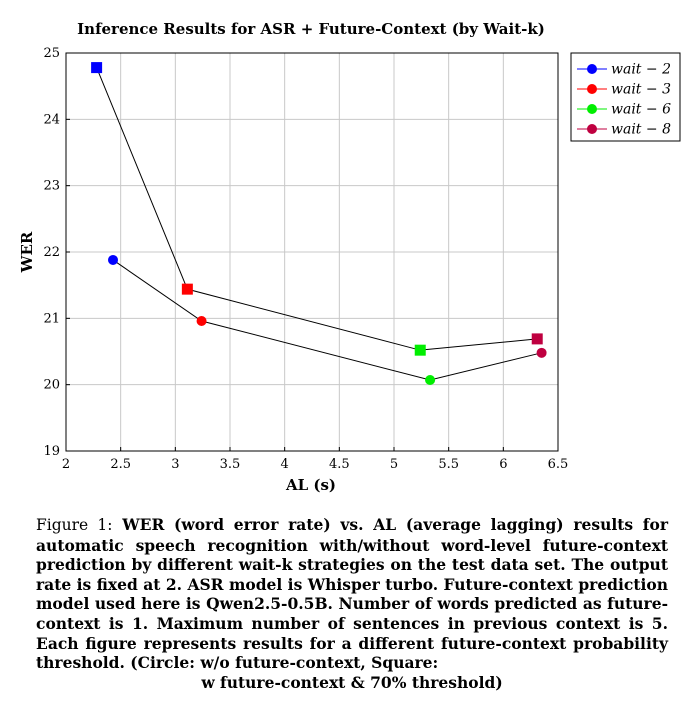  I want to click on x-tick-label: 6, so click(503, 464).